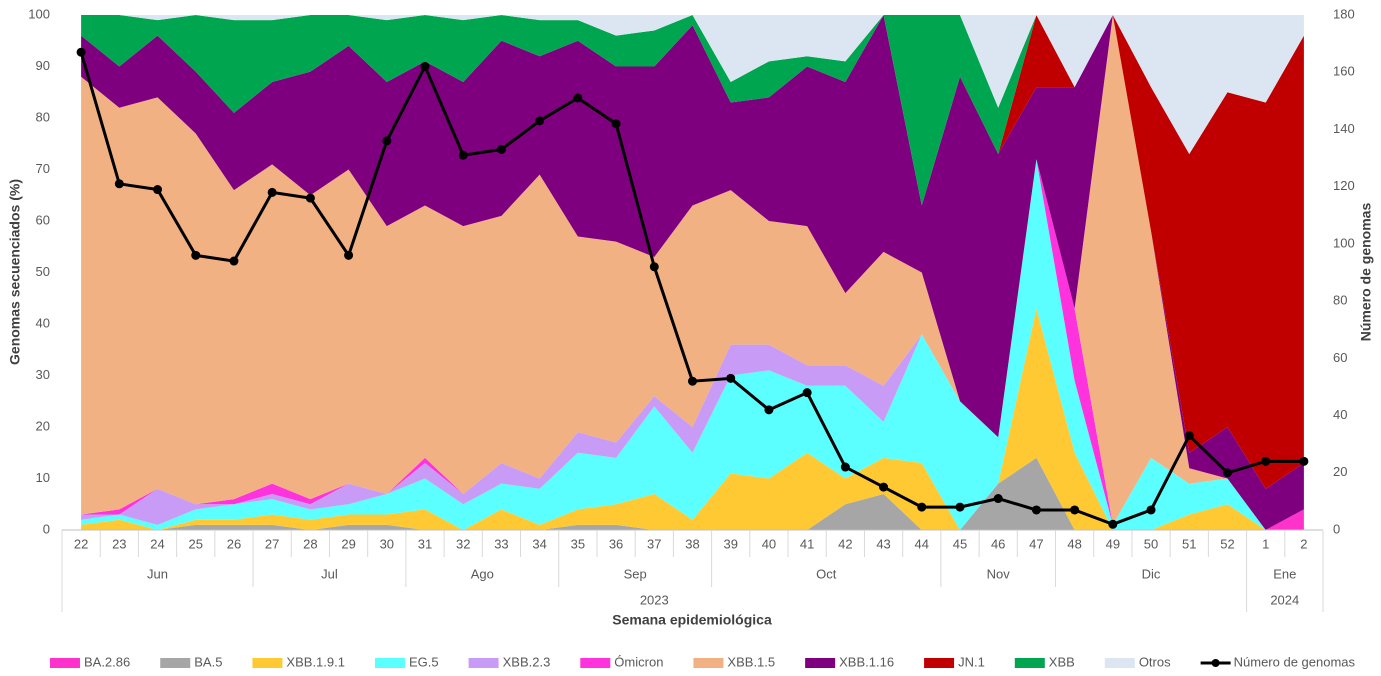  Describe the element at coordinates (635, 573) in the screenshot. I see `month-label: Sep` at that location.